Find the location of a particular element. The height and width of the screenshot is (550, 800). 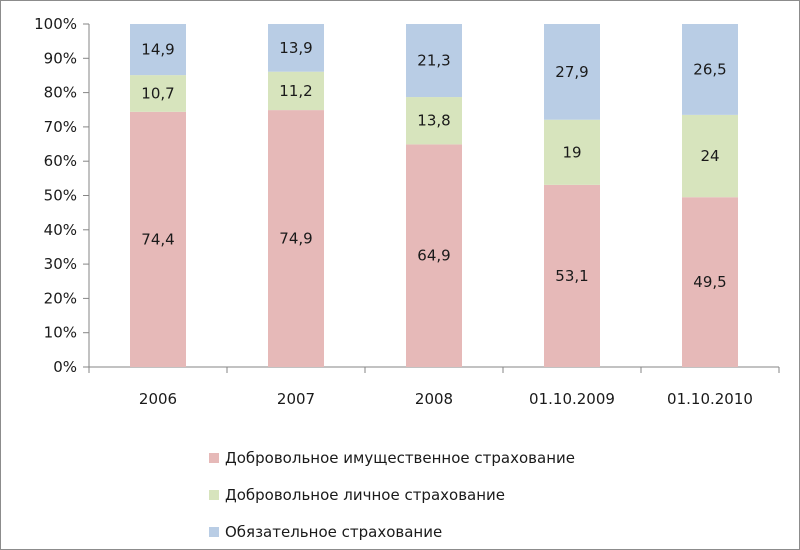

legend-item-property: Добровольное имущественное страхование is located at coordinates (392, 457).